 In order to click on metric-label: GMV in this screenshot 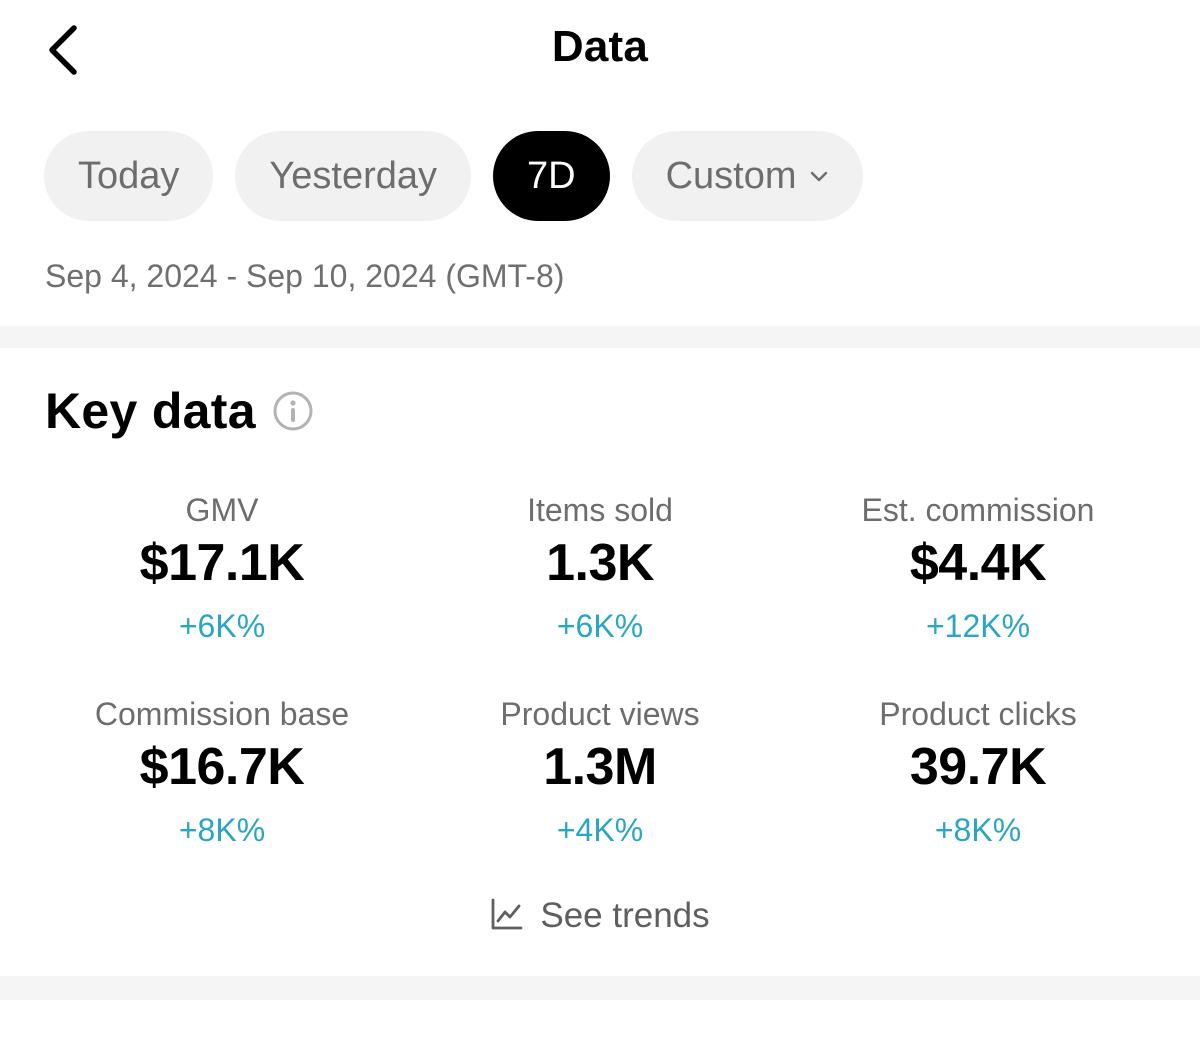, I will do `click(222, 510)`.